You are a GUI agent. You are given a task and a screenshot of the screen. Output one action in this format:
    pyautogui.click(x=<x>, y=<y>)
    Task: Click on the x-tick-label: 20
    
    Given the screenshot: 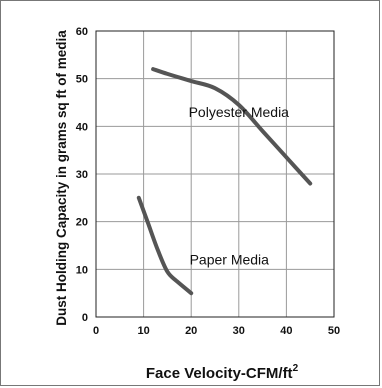 What is the action you would take?
    pyautogui.click(x=191, y=331)
    